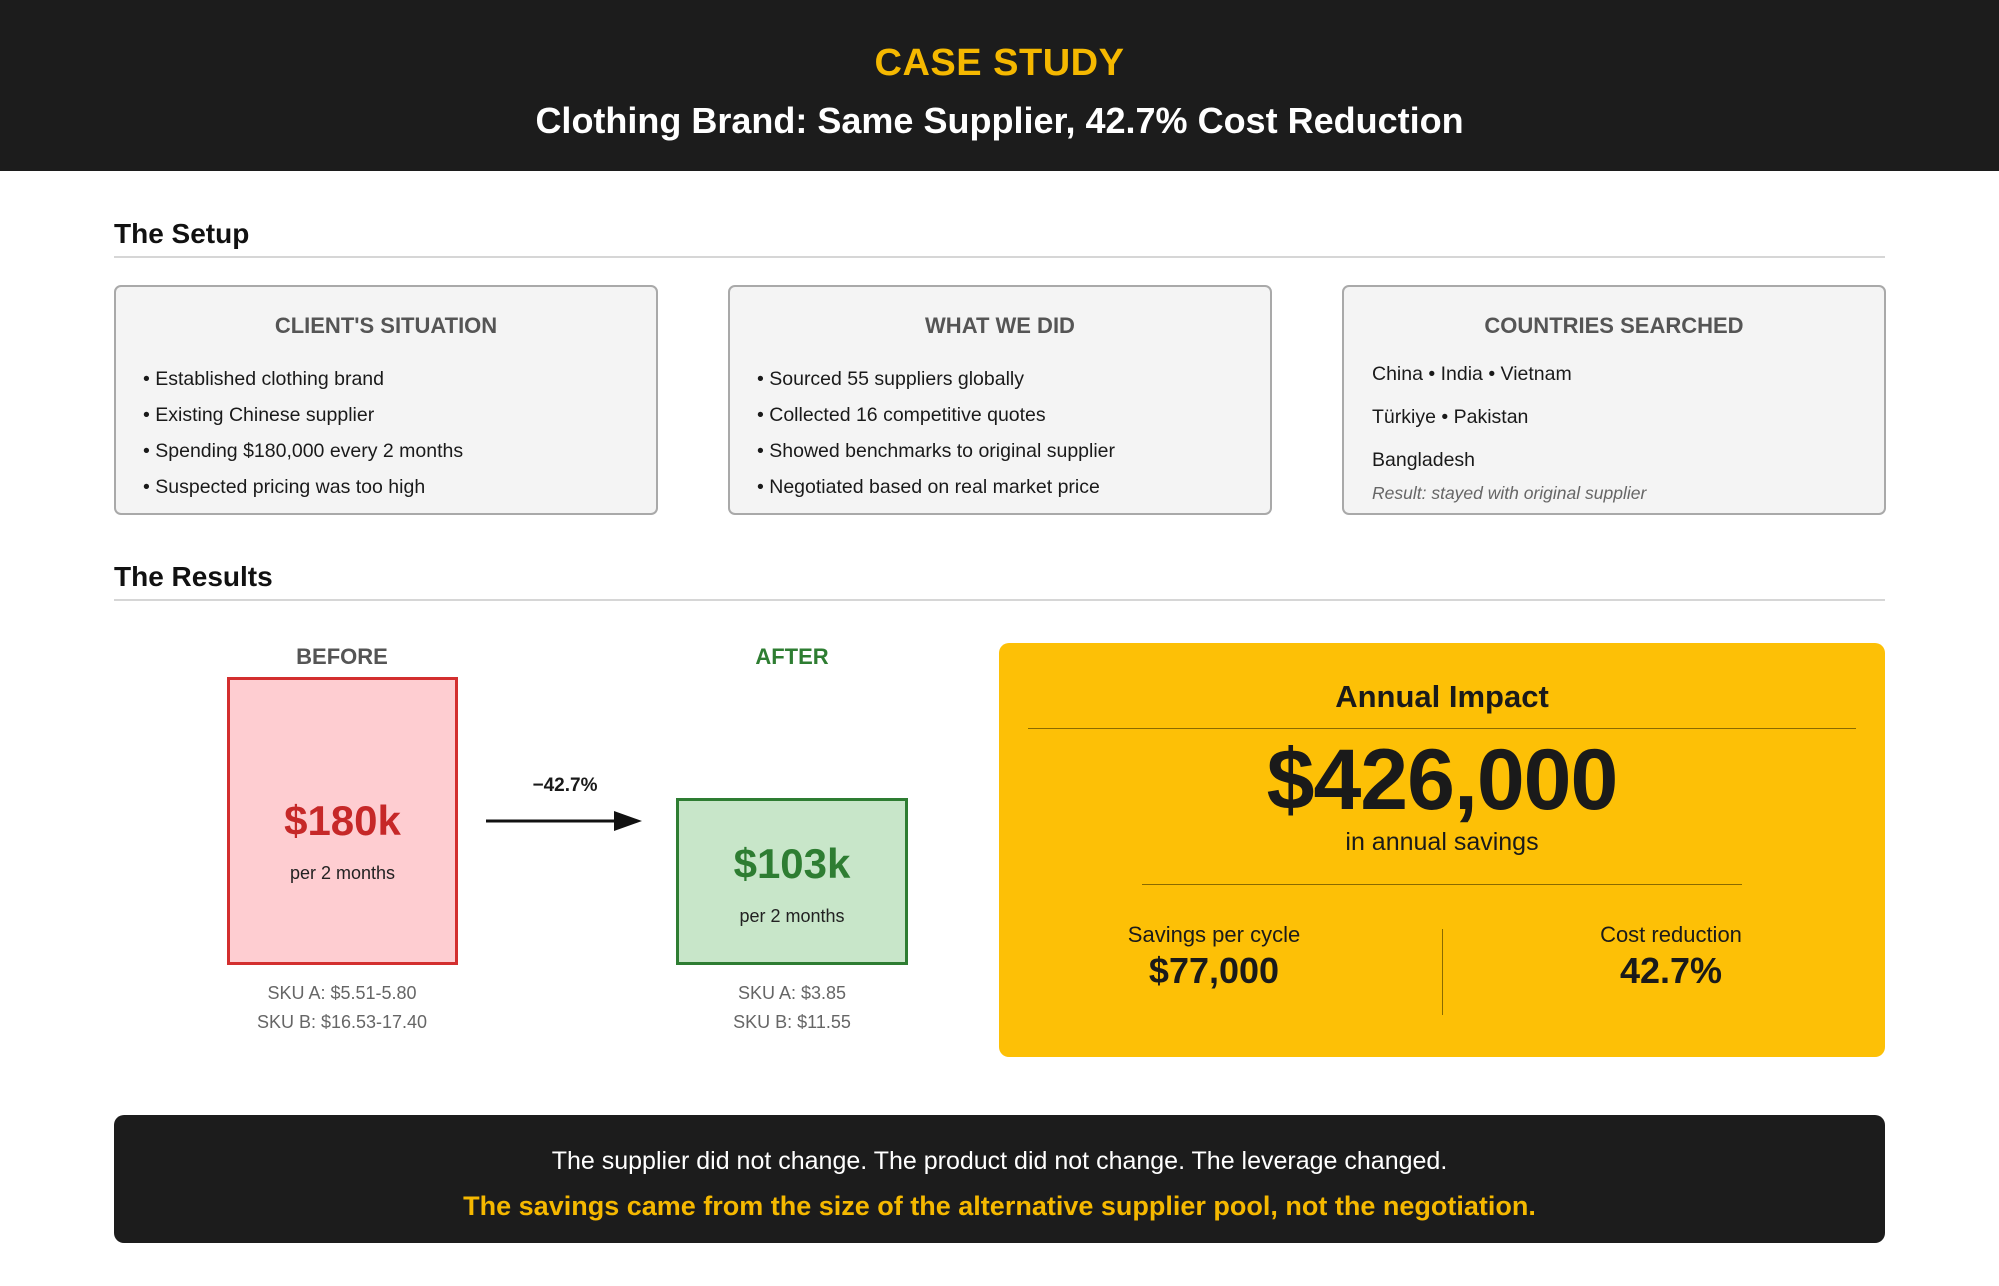 The height and width of the screenshot is (1286, 1999). I want to click on impact-divider-middle, so click(1442, 884).